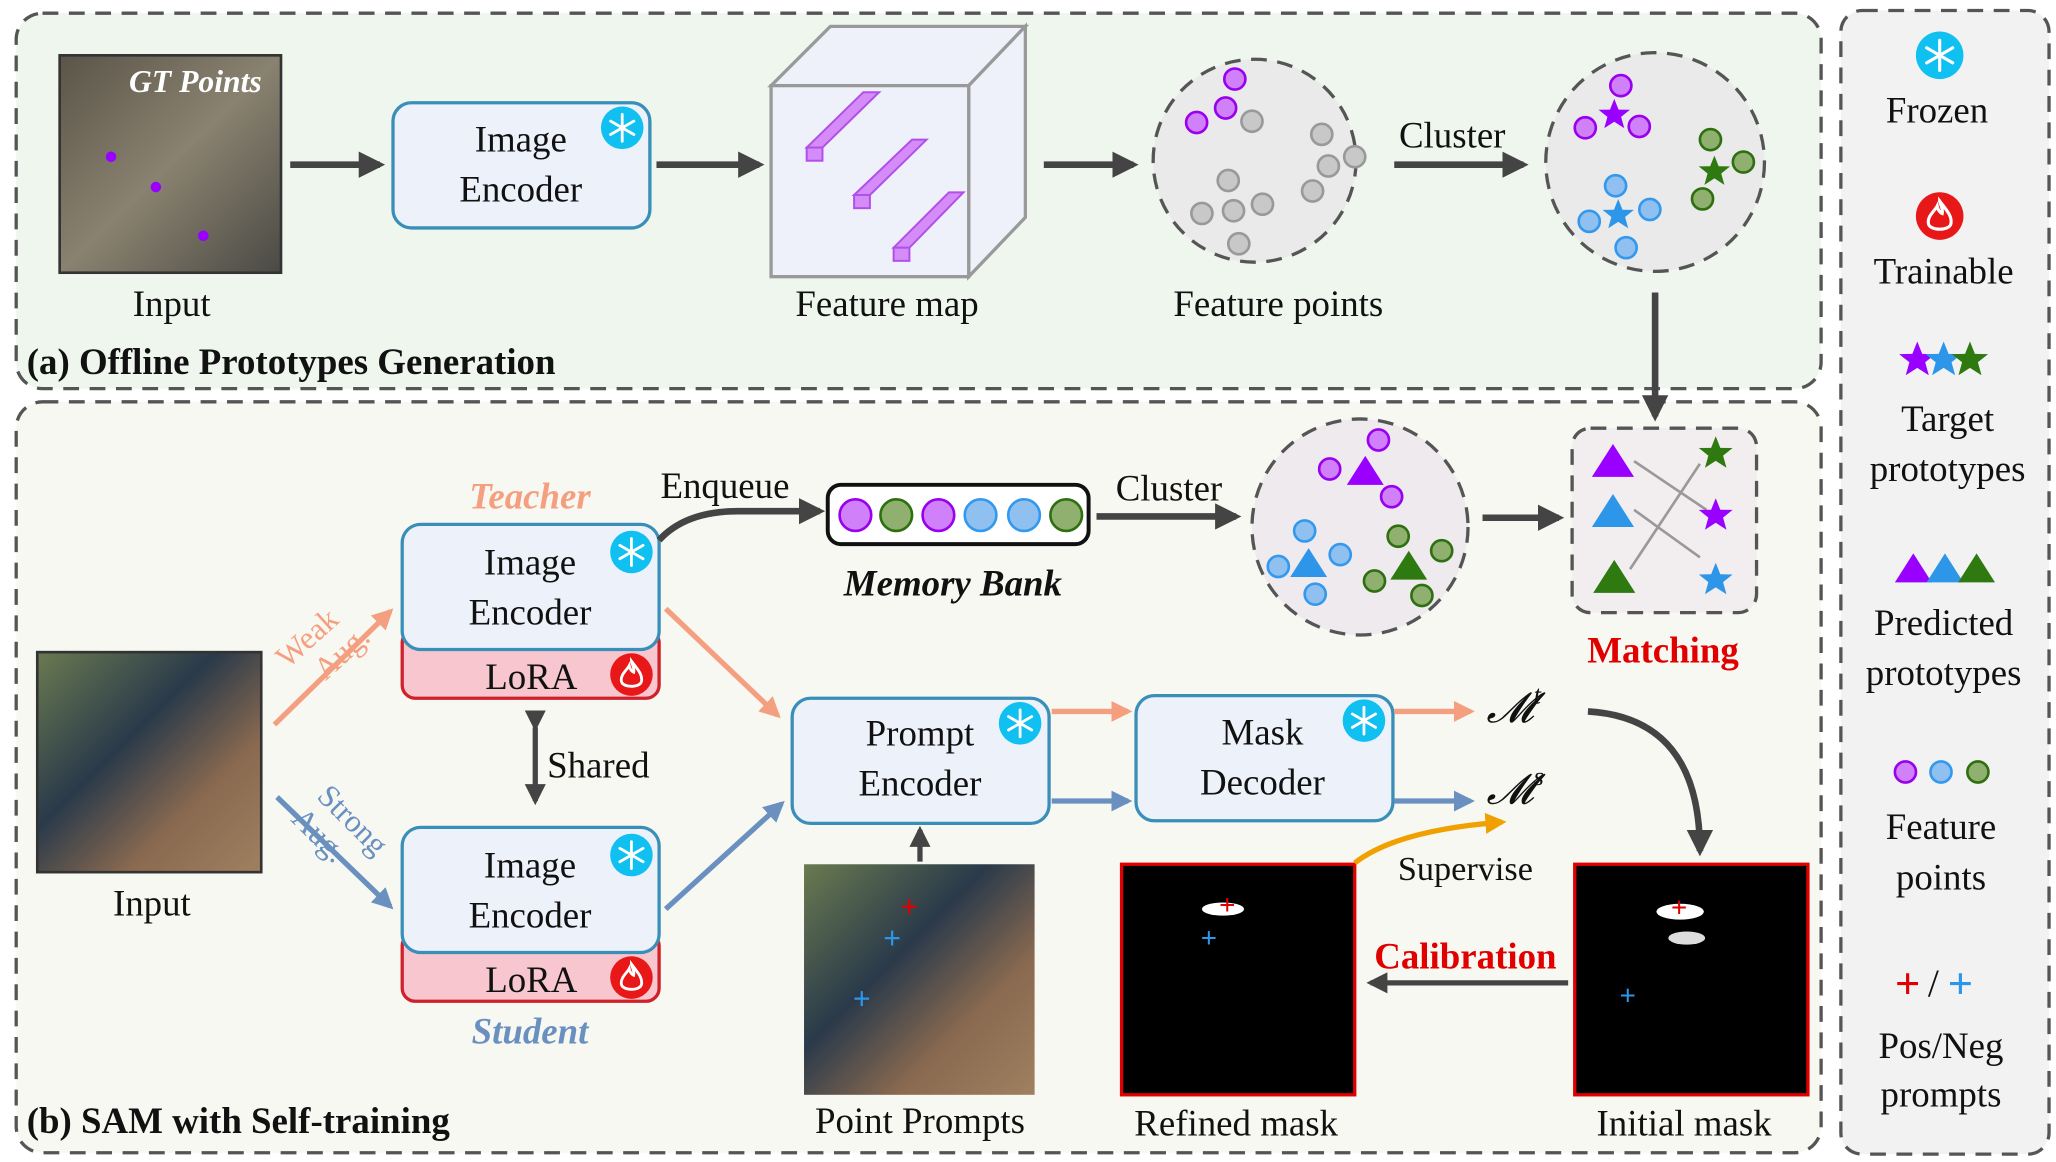 This screenshot has width=2056, height=1162. What do you see at coordinates (898, 151) in the screenshot?
I see `feature-map-cube` at bounding box center [898, 151].